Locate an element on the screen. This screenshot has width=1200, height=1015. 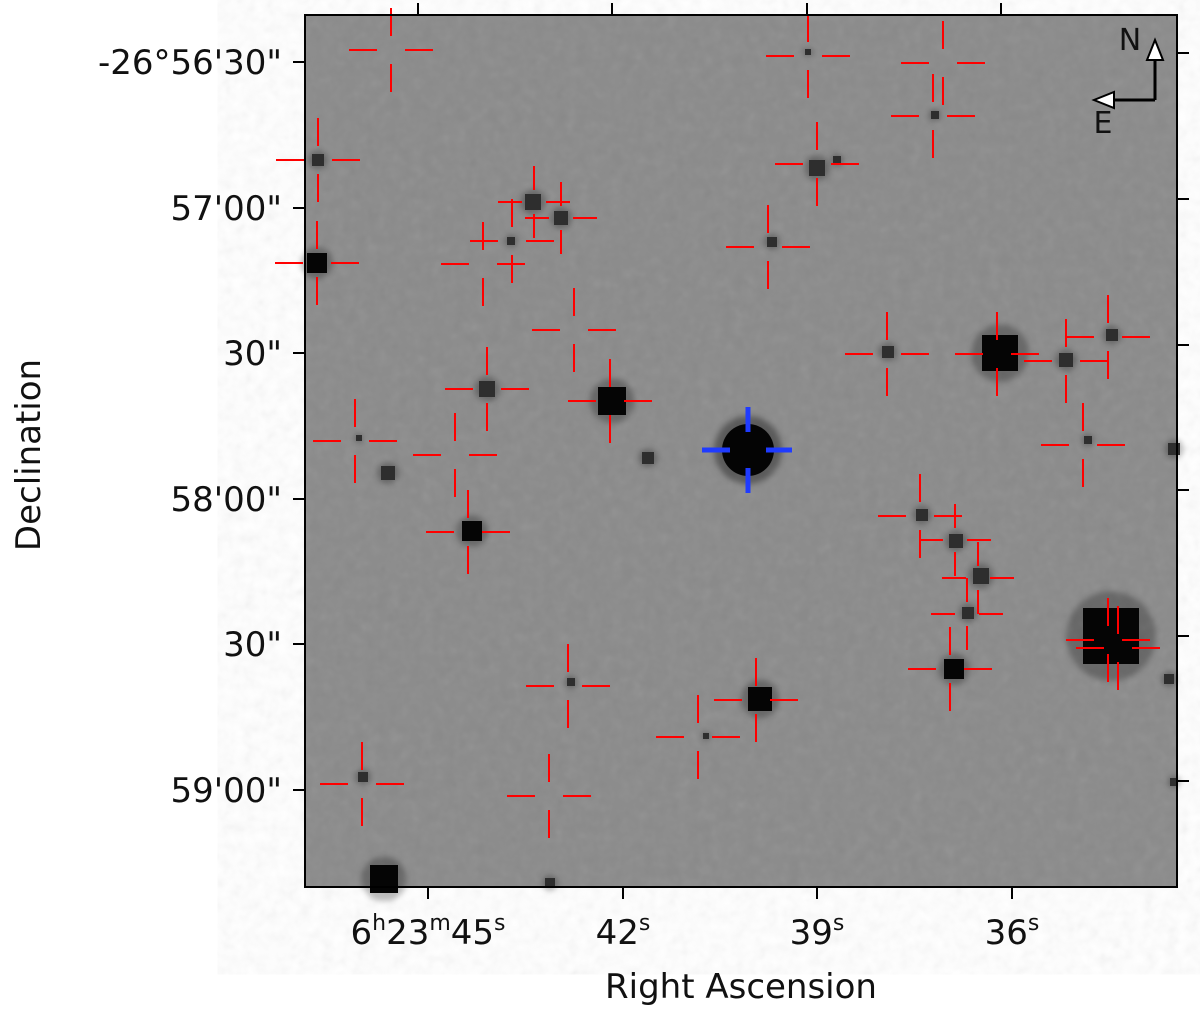
y-tick-label: 59'00" is located at coordinates (226, 791).